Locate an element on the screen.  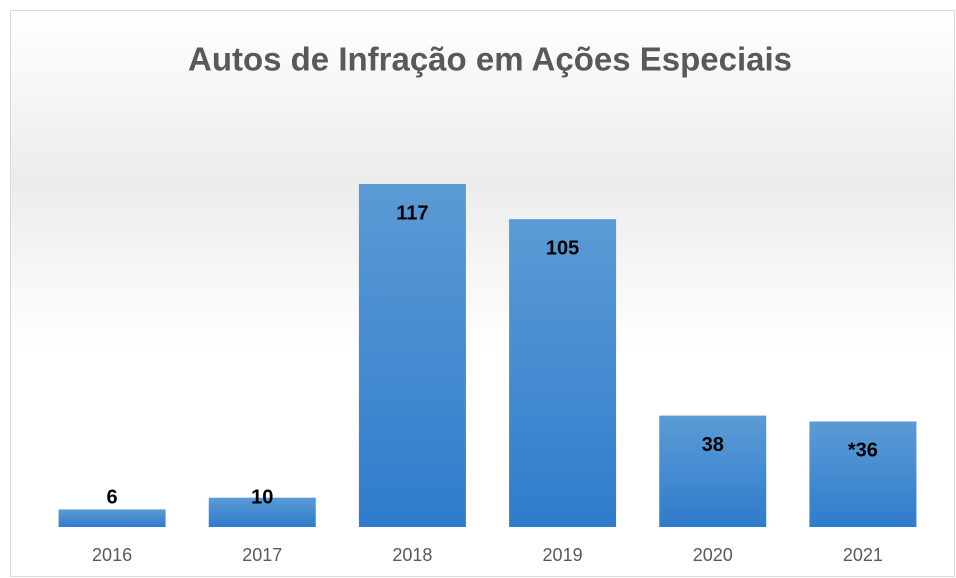
value-label: 10 is located at coordinates (262, 497).